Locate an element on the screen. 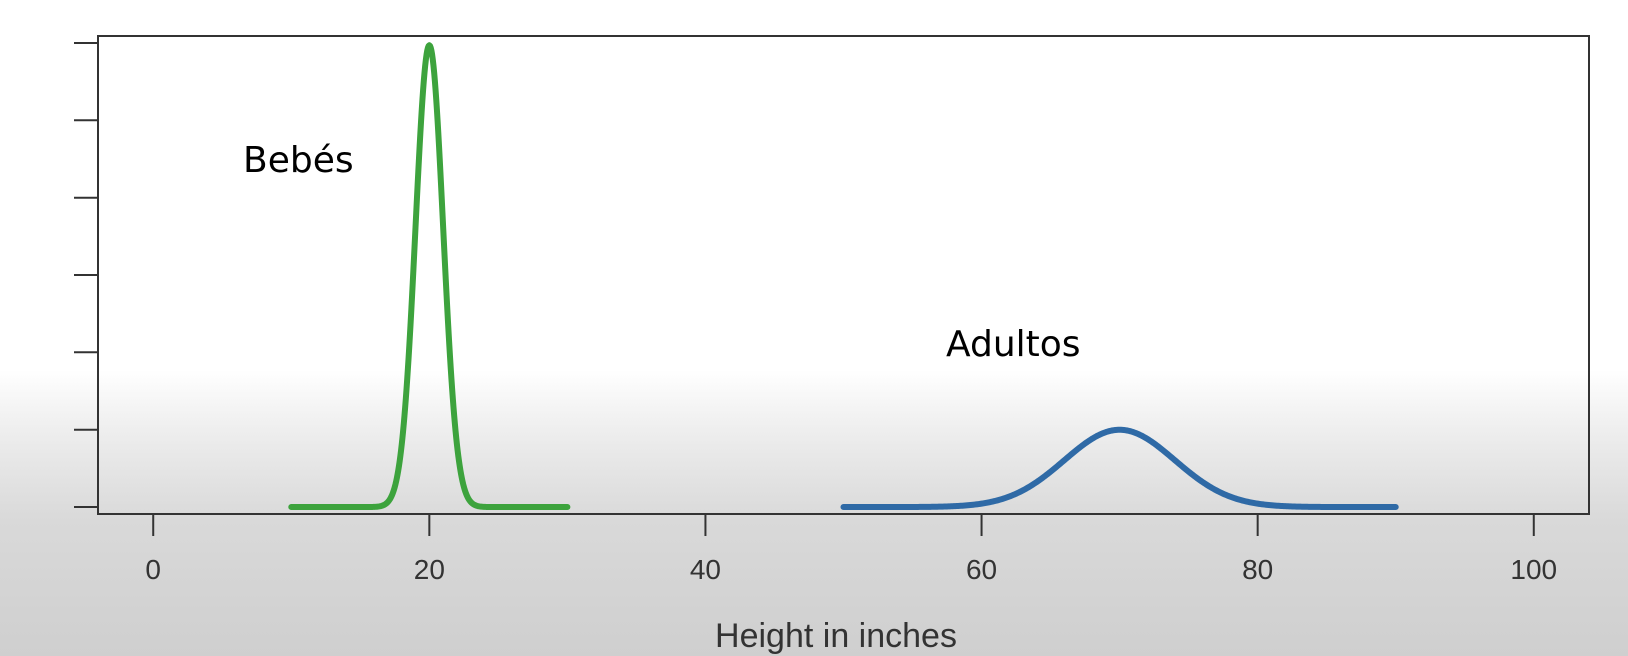  x-axis-title: Height in inches is located at coordinates (836, 636).